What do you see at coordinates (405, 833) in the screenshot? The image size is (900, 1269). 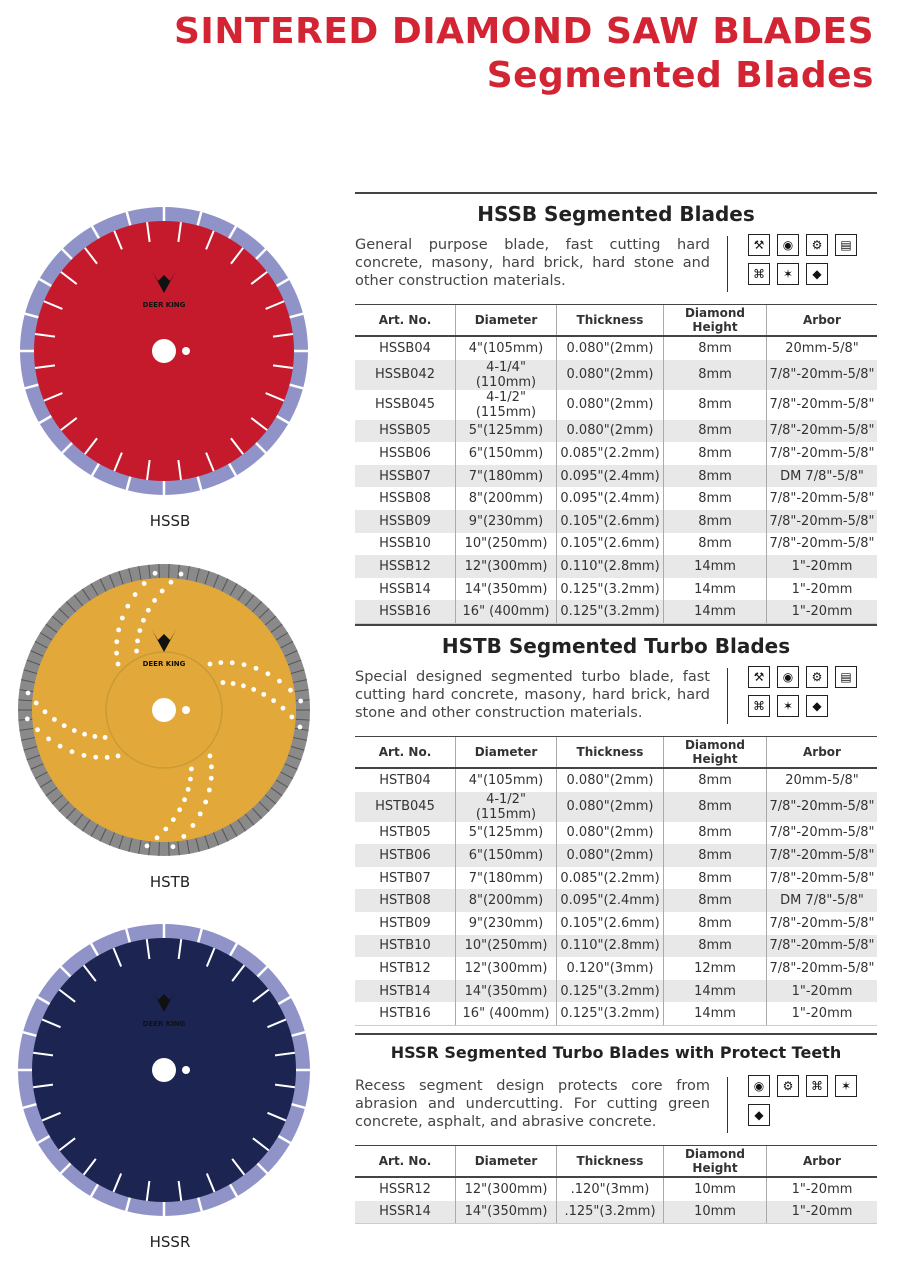 I see `table-cell: HSTB05` at bounding box center [405, 833].